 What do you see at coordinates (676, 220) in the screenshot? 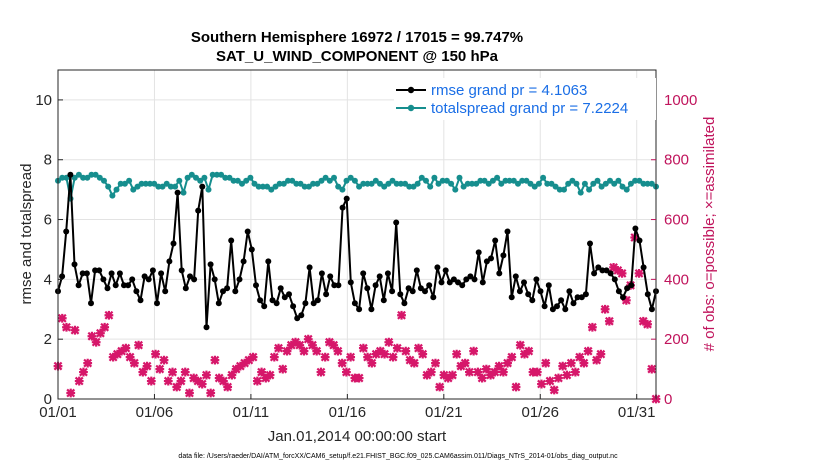
I see `y2-tick-label: 600` at bounding box center [676, 220].